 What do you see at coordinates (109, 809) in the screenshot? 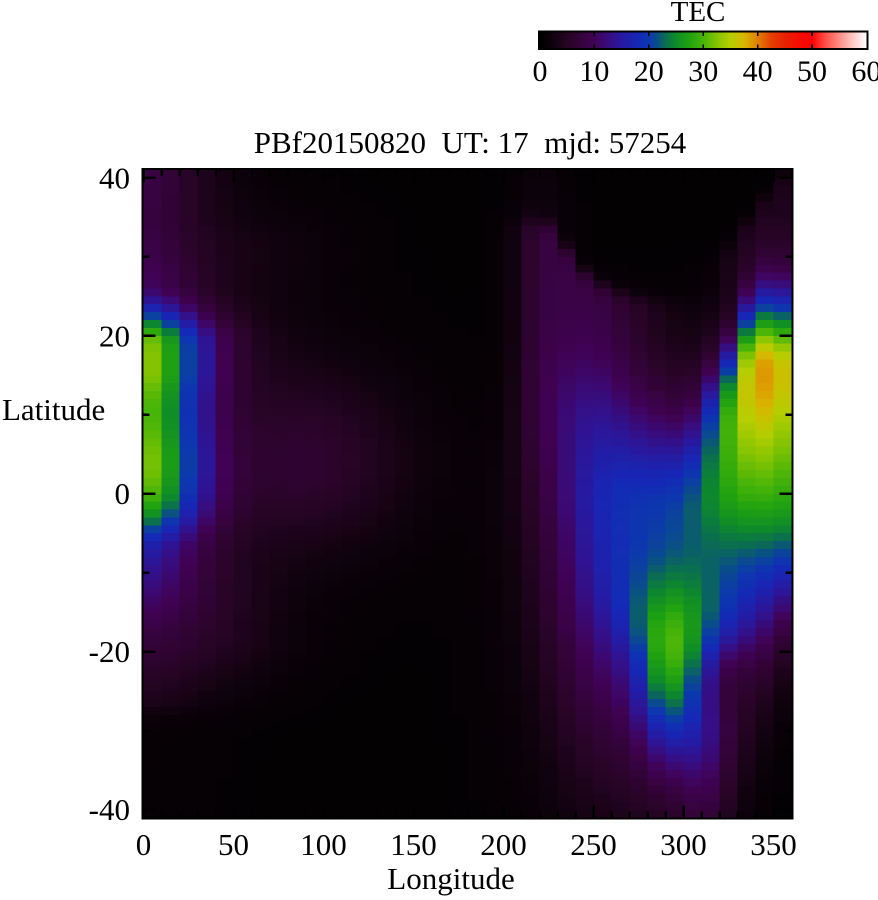
I see `svg-text: -40` at bounding box center [109, 809].